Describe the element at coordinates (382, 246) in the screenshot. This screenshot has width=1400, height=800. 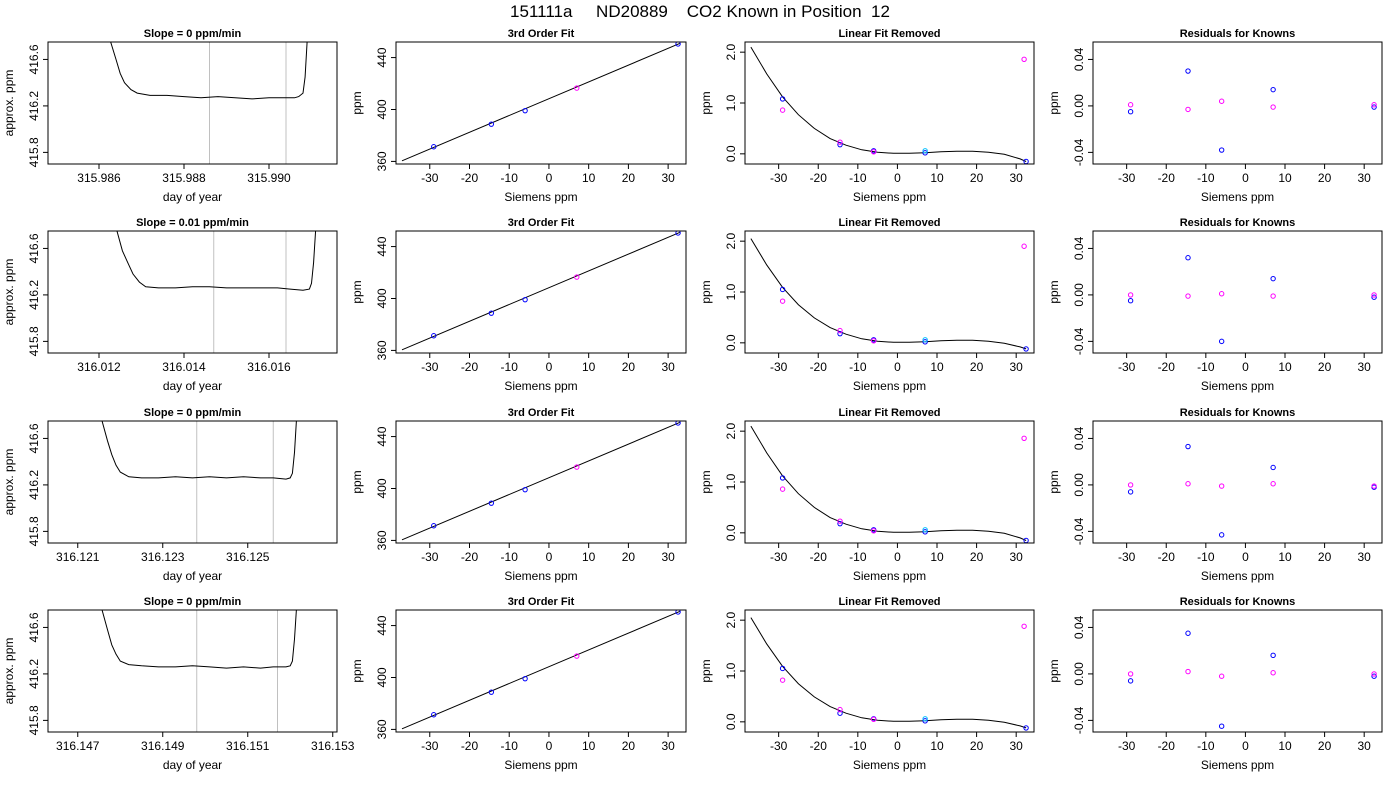
I see `y-tick-label: 440` at that location.